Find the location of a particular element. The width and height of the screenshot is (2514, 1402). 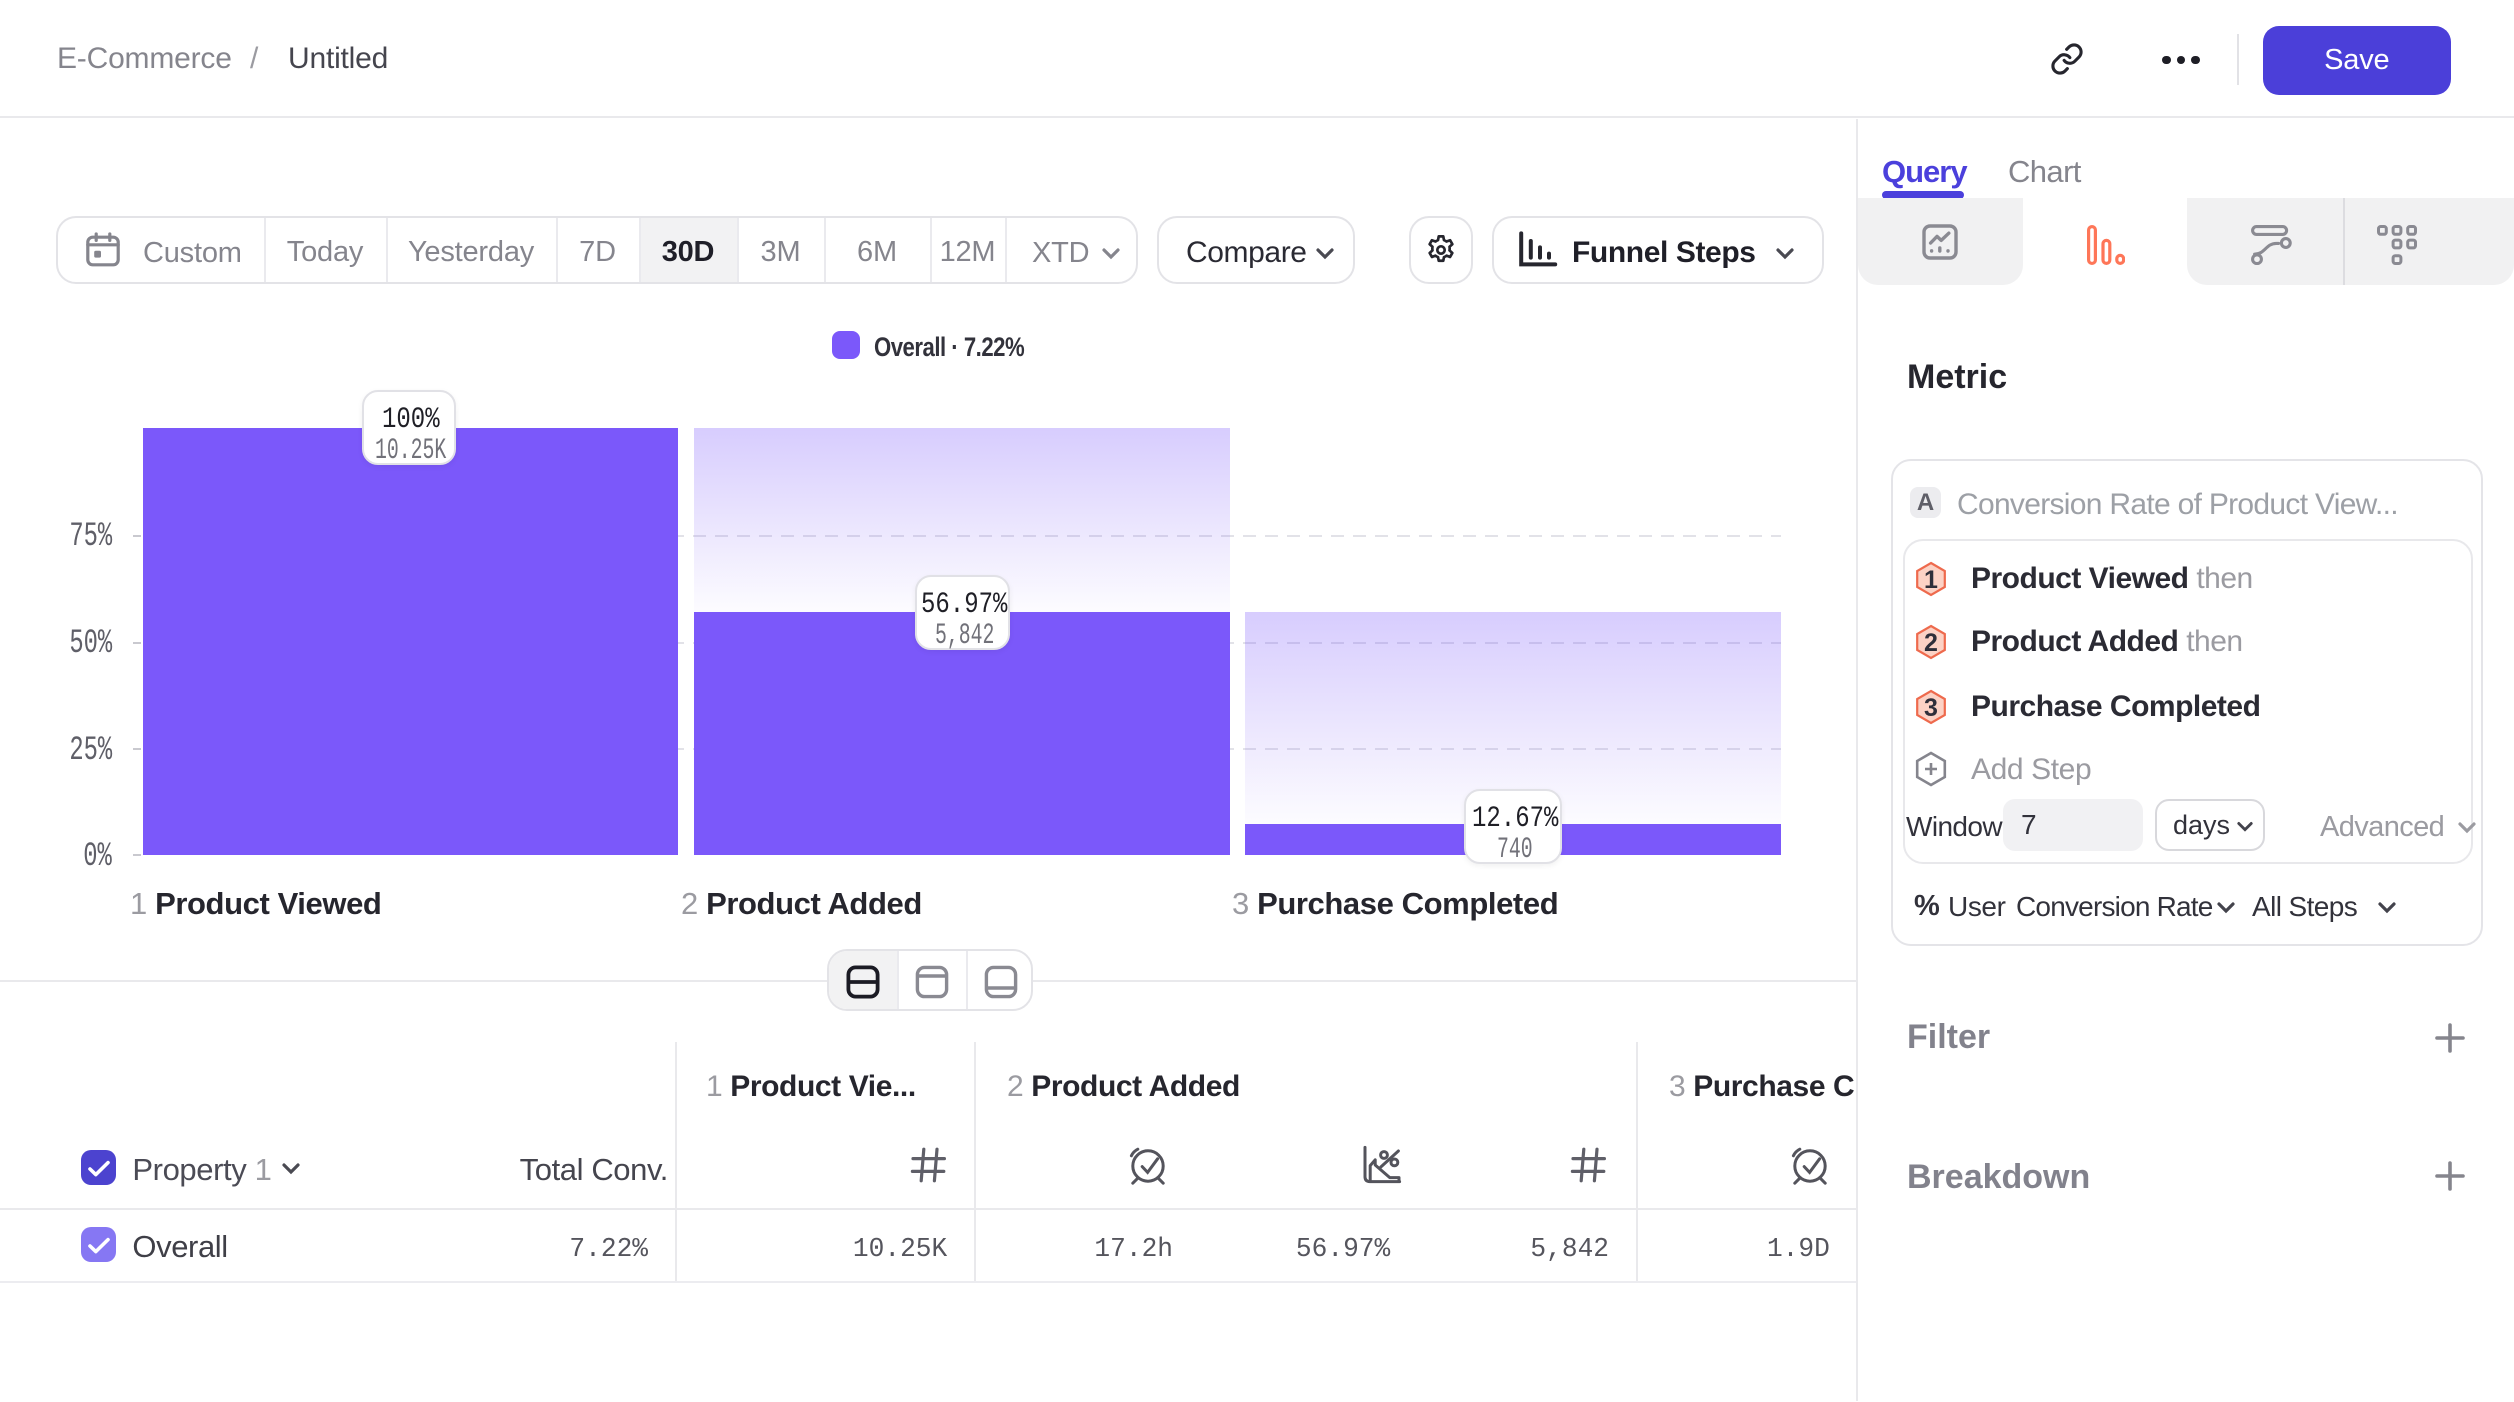

svg-text: 3 is located at coordinates (1931, 708).